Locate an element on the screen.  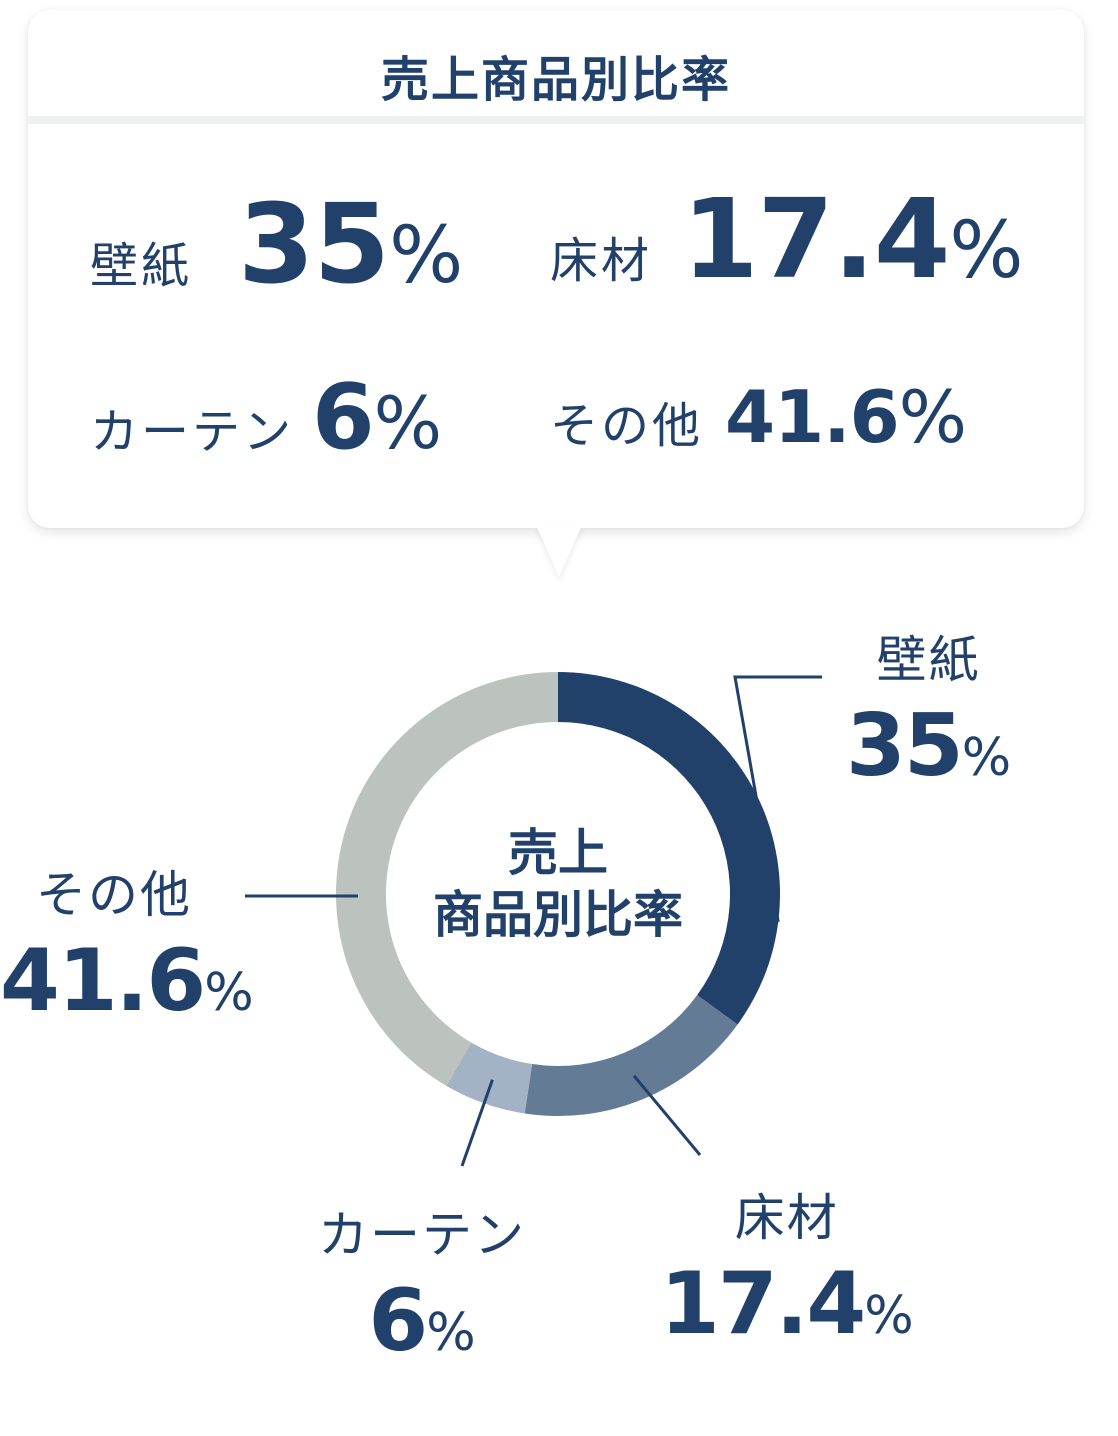
summary-label-flooring: 床材 is located at coordinates (601, 261).